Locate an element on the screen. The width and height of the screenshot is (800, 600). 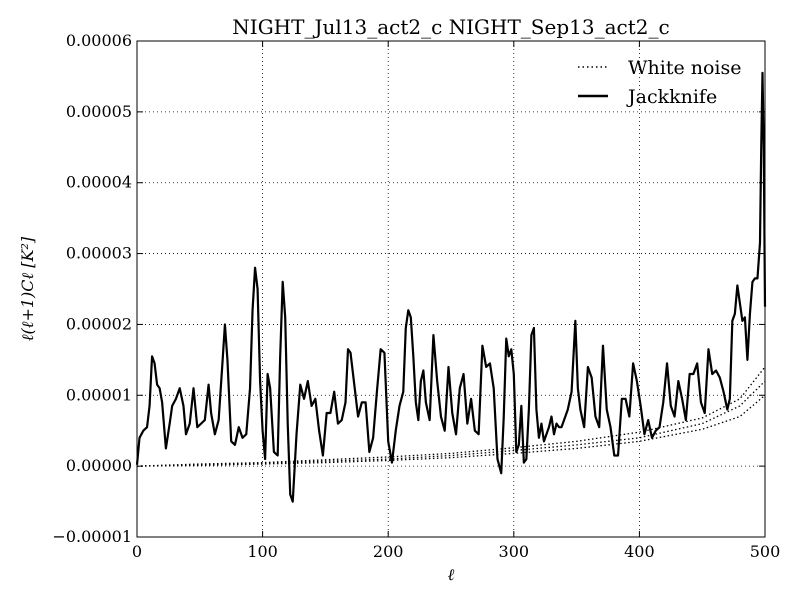
white-noise-lines is located at coordinates (451, 416).